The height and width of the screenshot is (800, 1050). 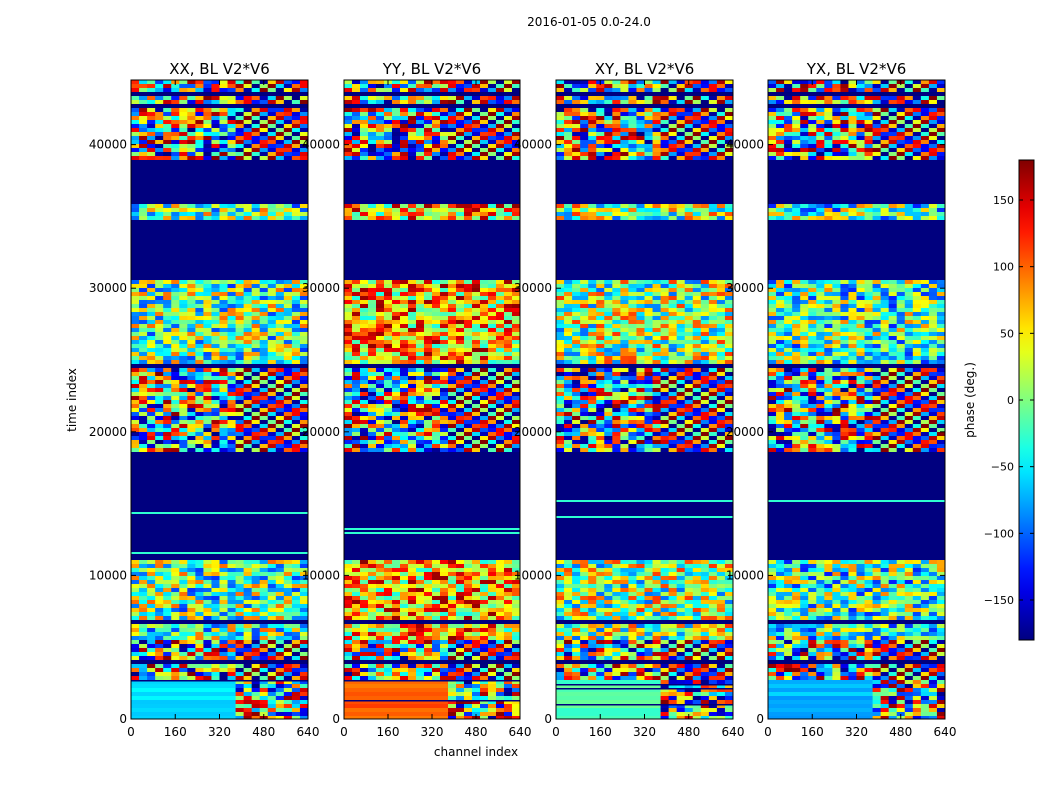 I want to click on panel-title-yx: YX, BL V2*V6, so click(x=856, y=69).